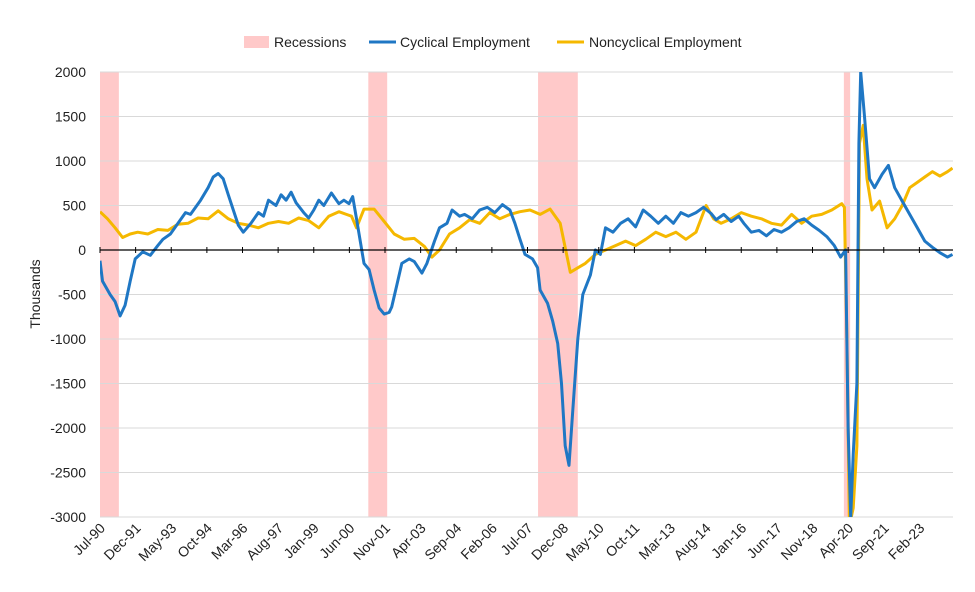  Describe the element at coordinates (229, 541) in the screenshot. I see `x-tick-label: Mar-96` at that location.